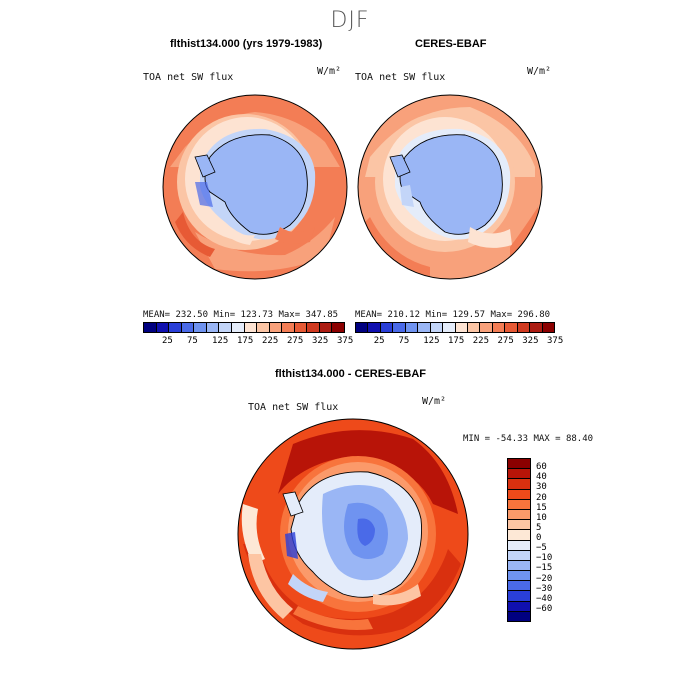  Describe the element at coordinates (400, 77) in the screenshot. I see `obs-variable-label: TOA net SW flux` at that location.